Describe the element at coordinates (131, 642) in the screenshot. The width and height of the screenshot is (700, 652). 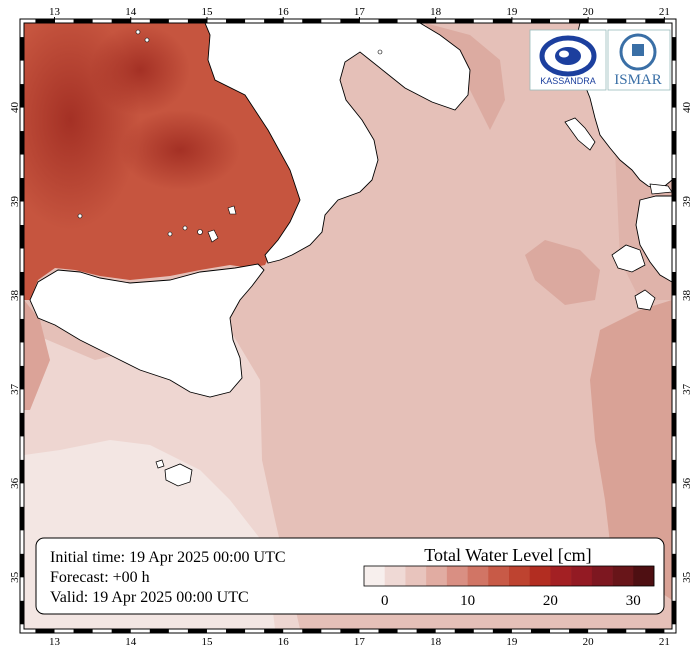
I see `lon-tick-label-bottom: 14` at that location.